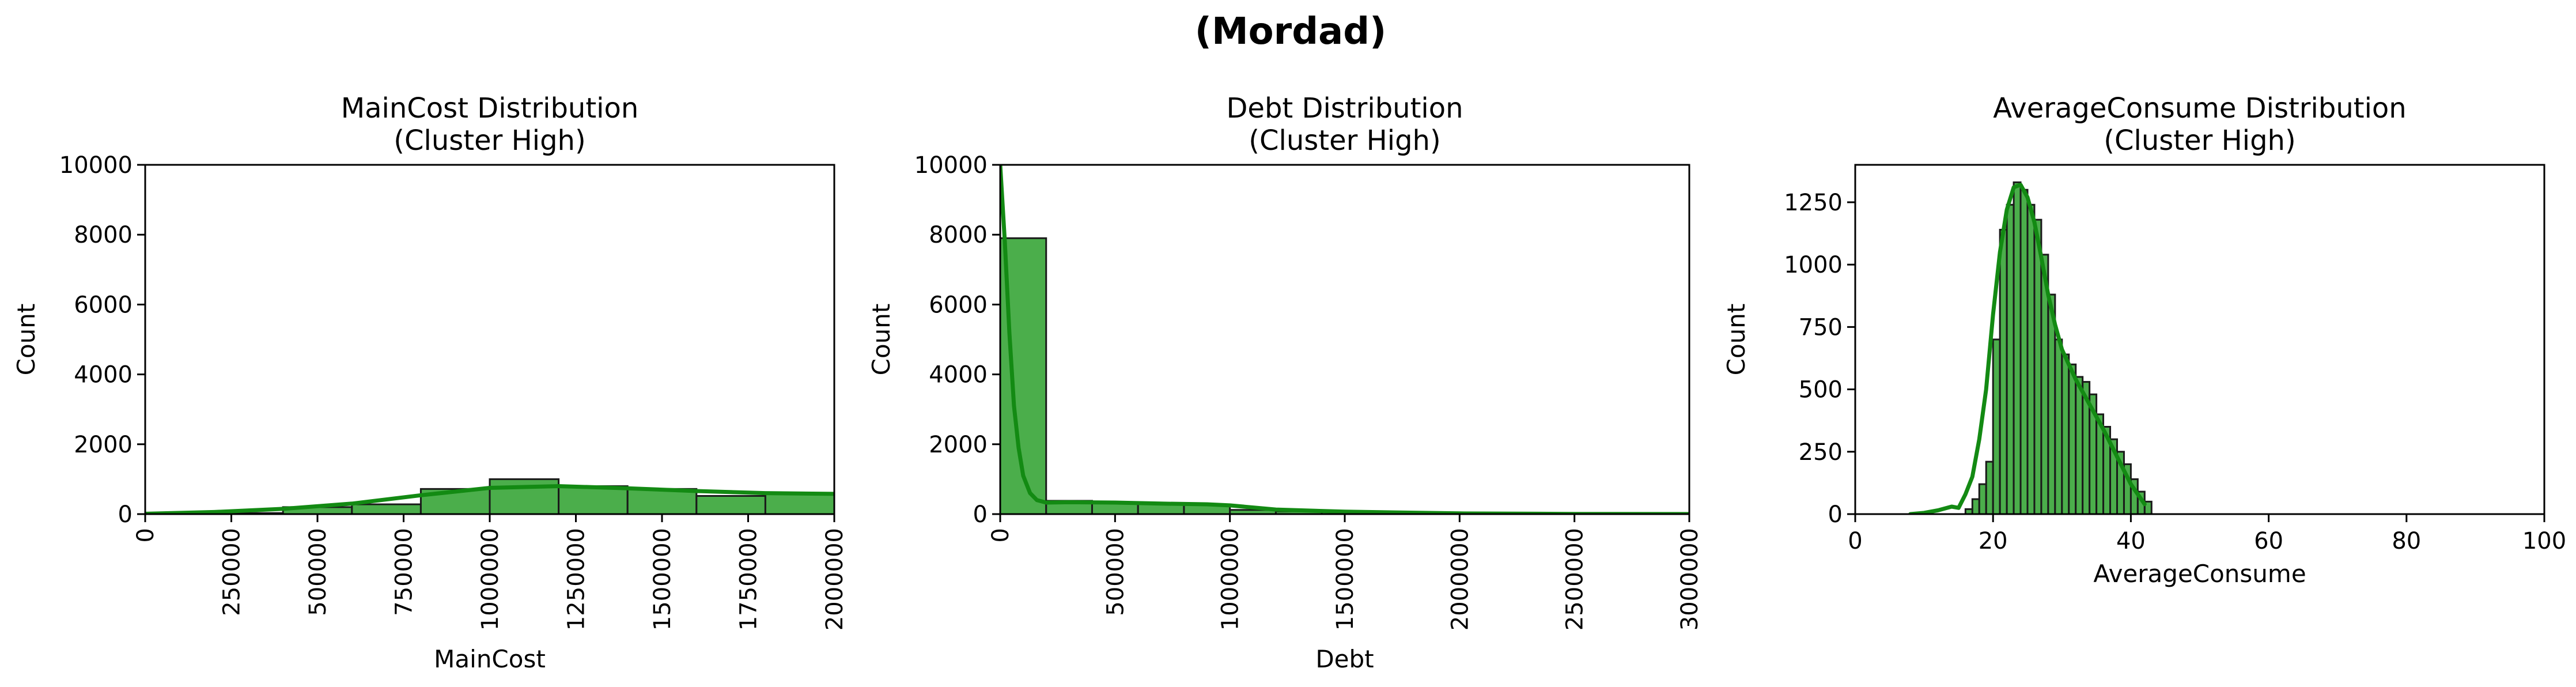 The image size is (2576, 687). What do you see at coordinates (490, 659) in the screenshot?
I see `x-axis-label: MainCost` at bounding box center [490, 659].